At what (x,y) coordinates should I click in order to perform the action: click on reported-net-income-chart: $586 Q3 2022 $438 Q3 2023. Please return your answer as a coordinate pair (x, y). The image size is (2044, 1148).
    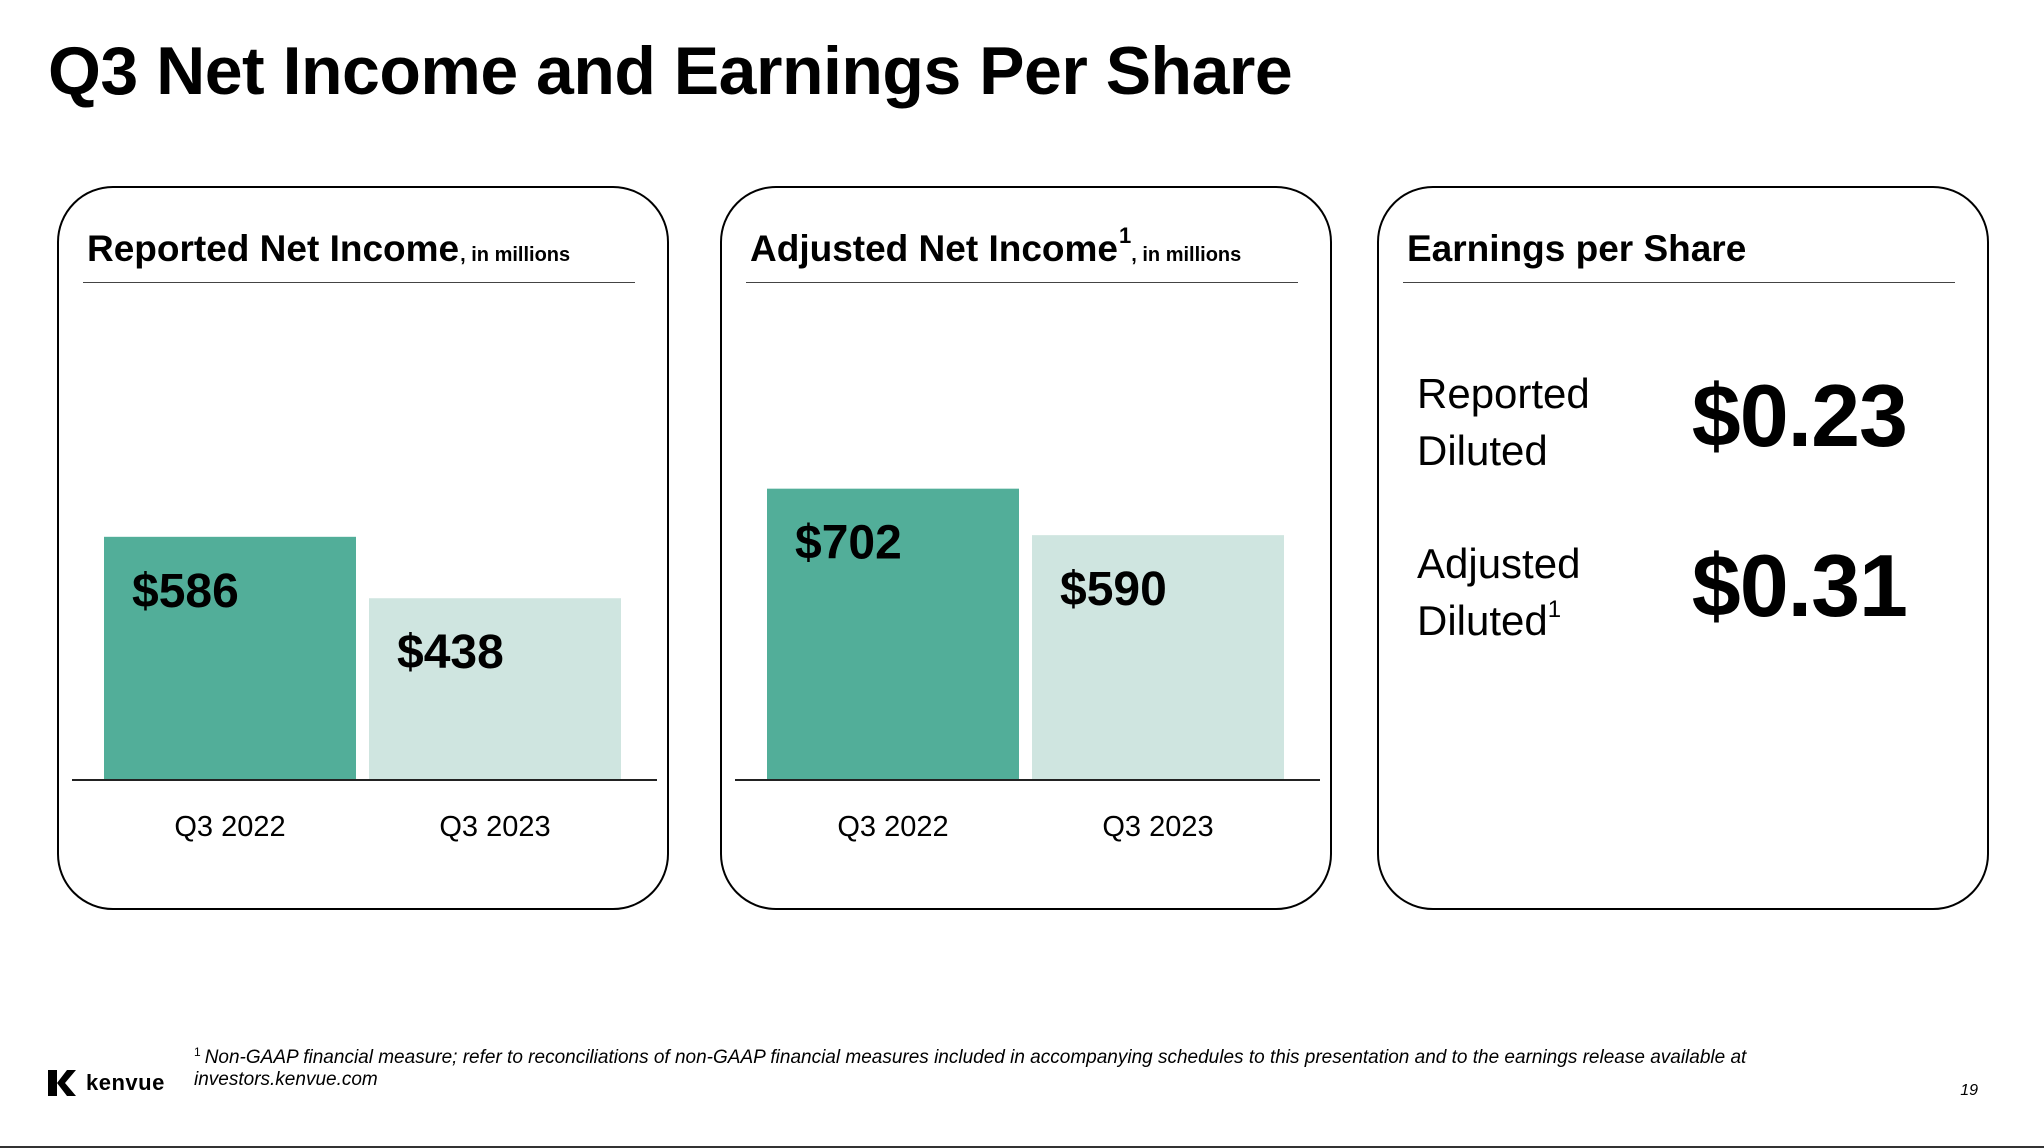
    Looking at the image, I should click on (364, 689).